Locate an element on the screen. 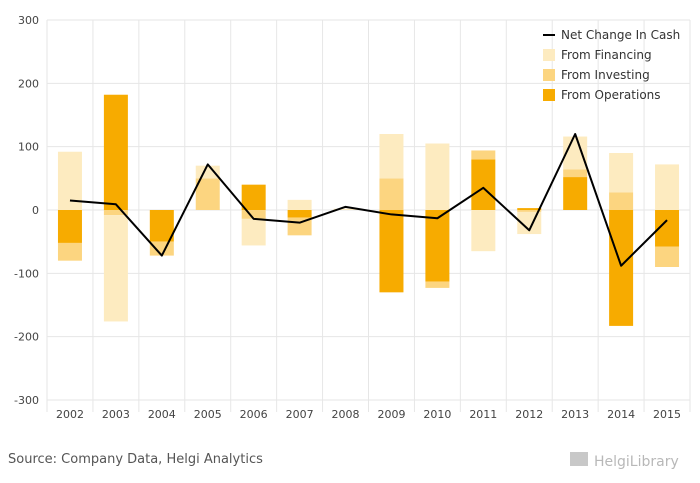 The image size is (700, 483). source-note: Source: Company Data, Helgi Analytics is located at coordinates (135, 459).